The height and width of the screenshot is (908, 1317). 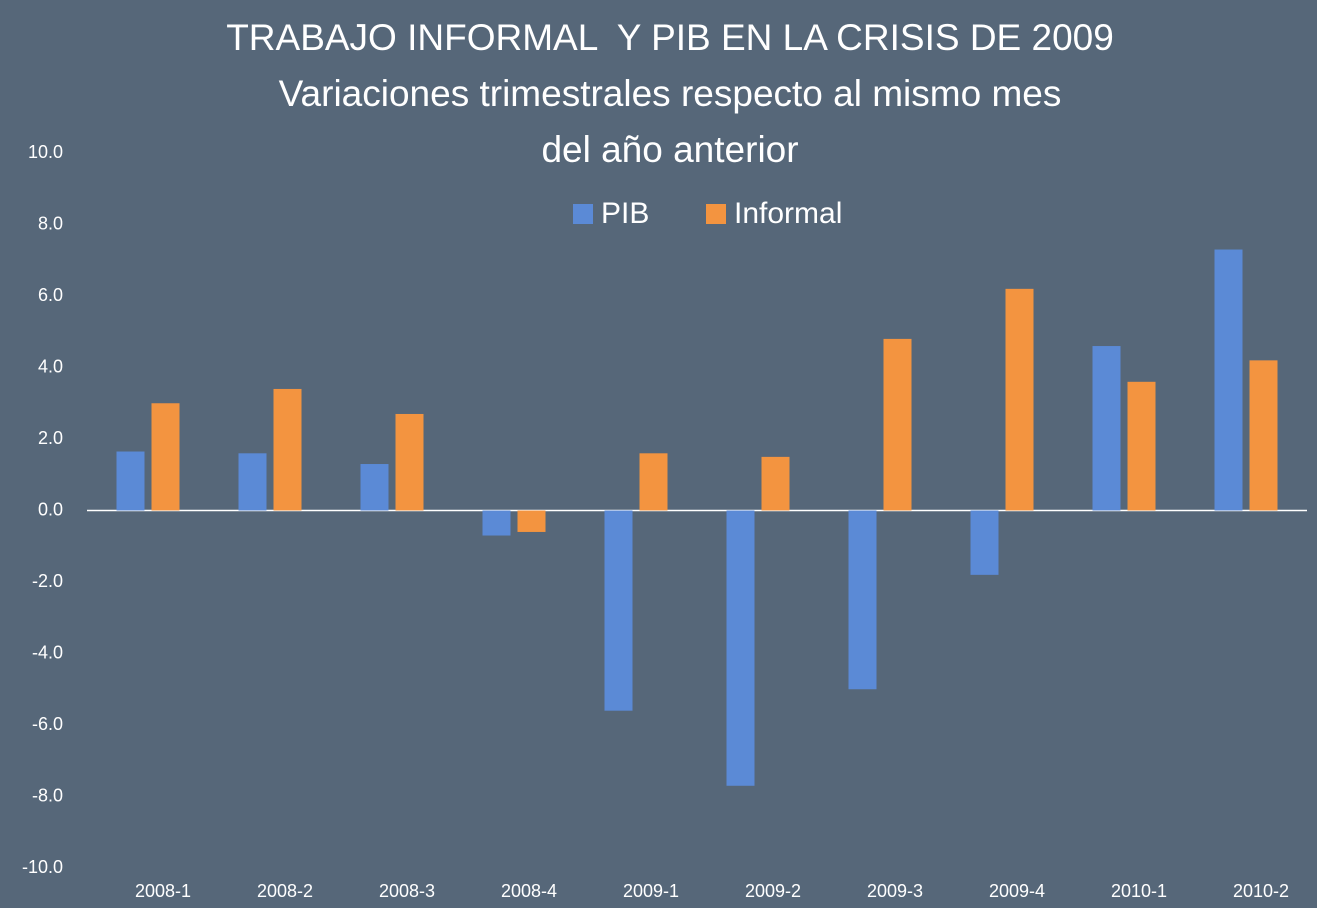 I want to click on y-tick-label: -6.0, so click(x=47, y=724).